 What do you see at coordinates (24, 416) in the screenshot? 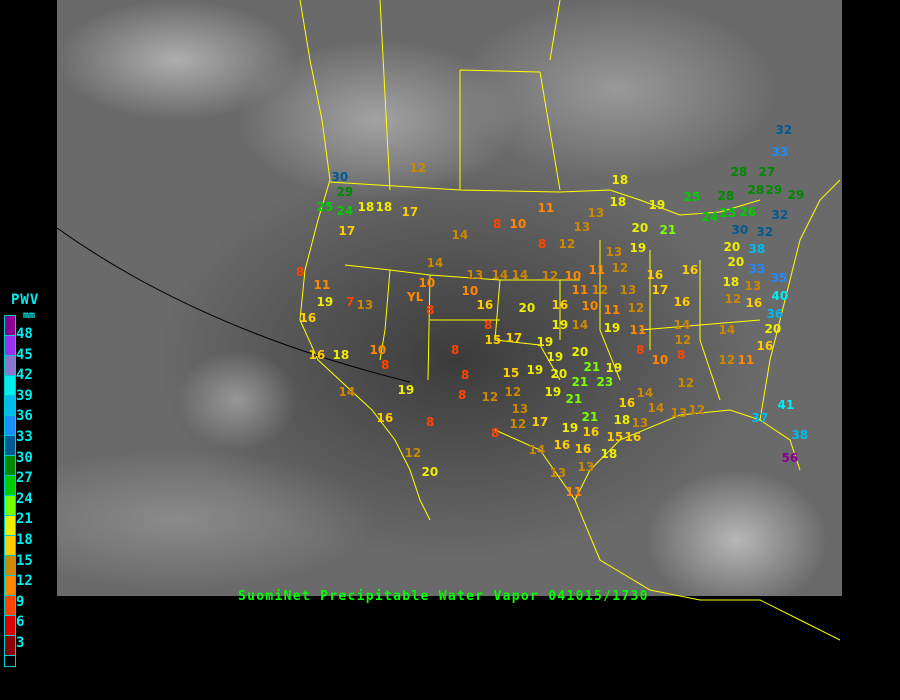
I see `legend-tick: 36` at bounding box center [24, 416].